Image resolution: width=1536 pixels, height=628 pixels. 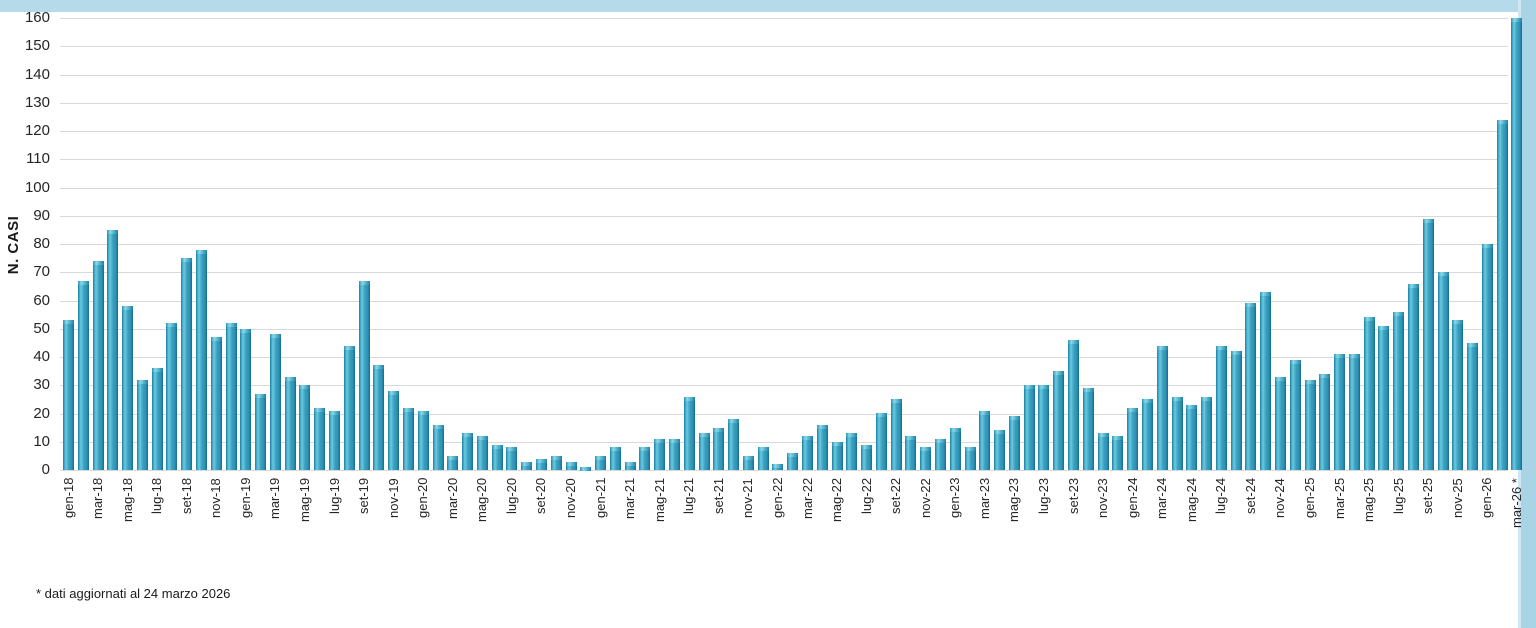 I want to click on x-tick-label: lug-25, so click(x=1398, y=496).